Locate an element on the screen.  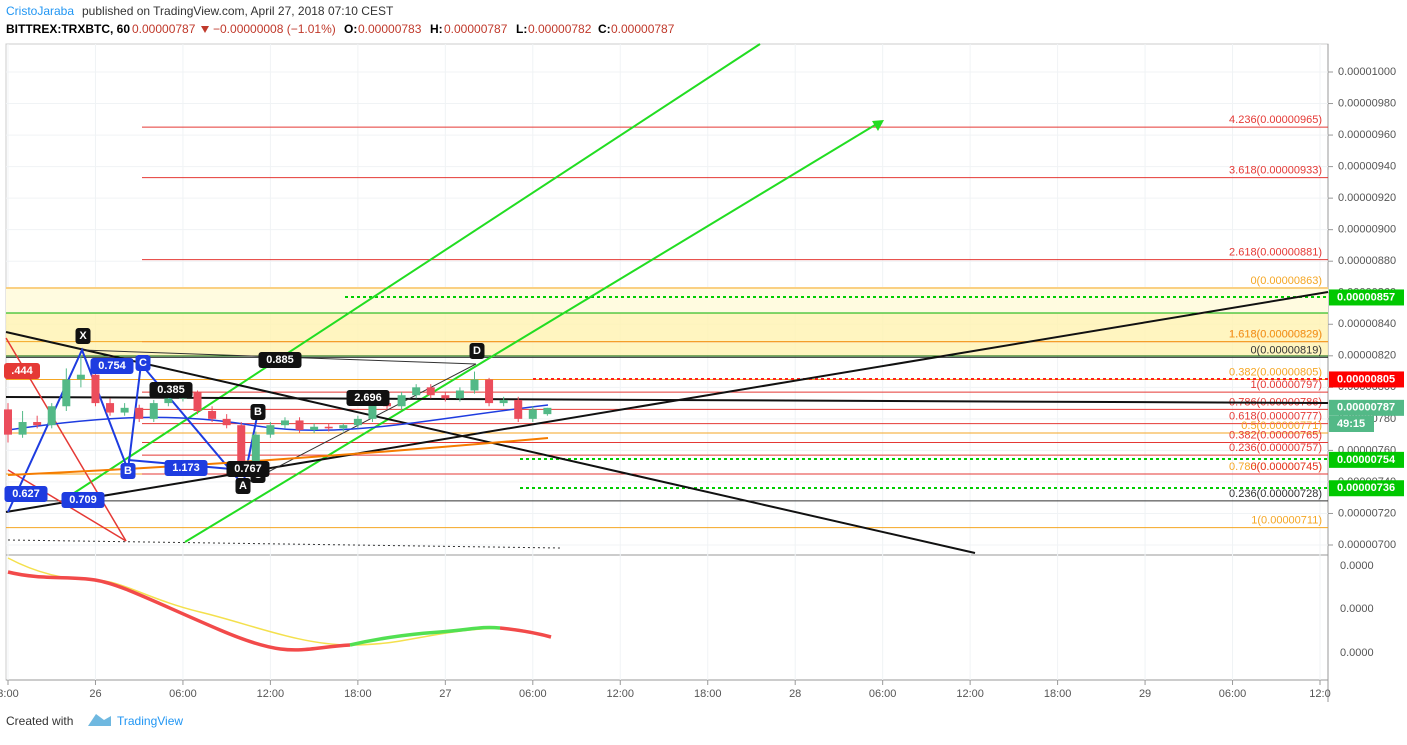
fib-label: 1(0.00000711) is located at coordinates (1286, 521).